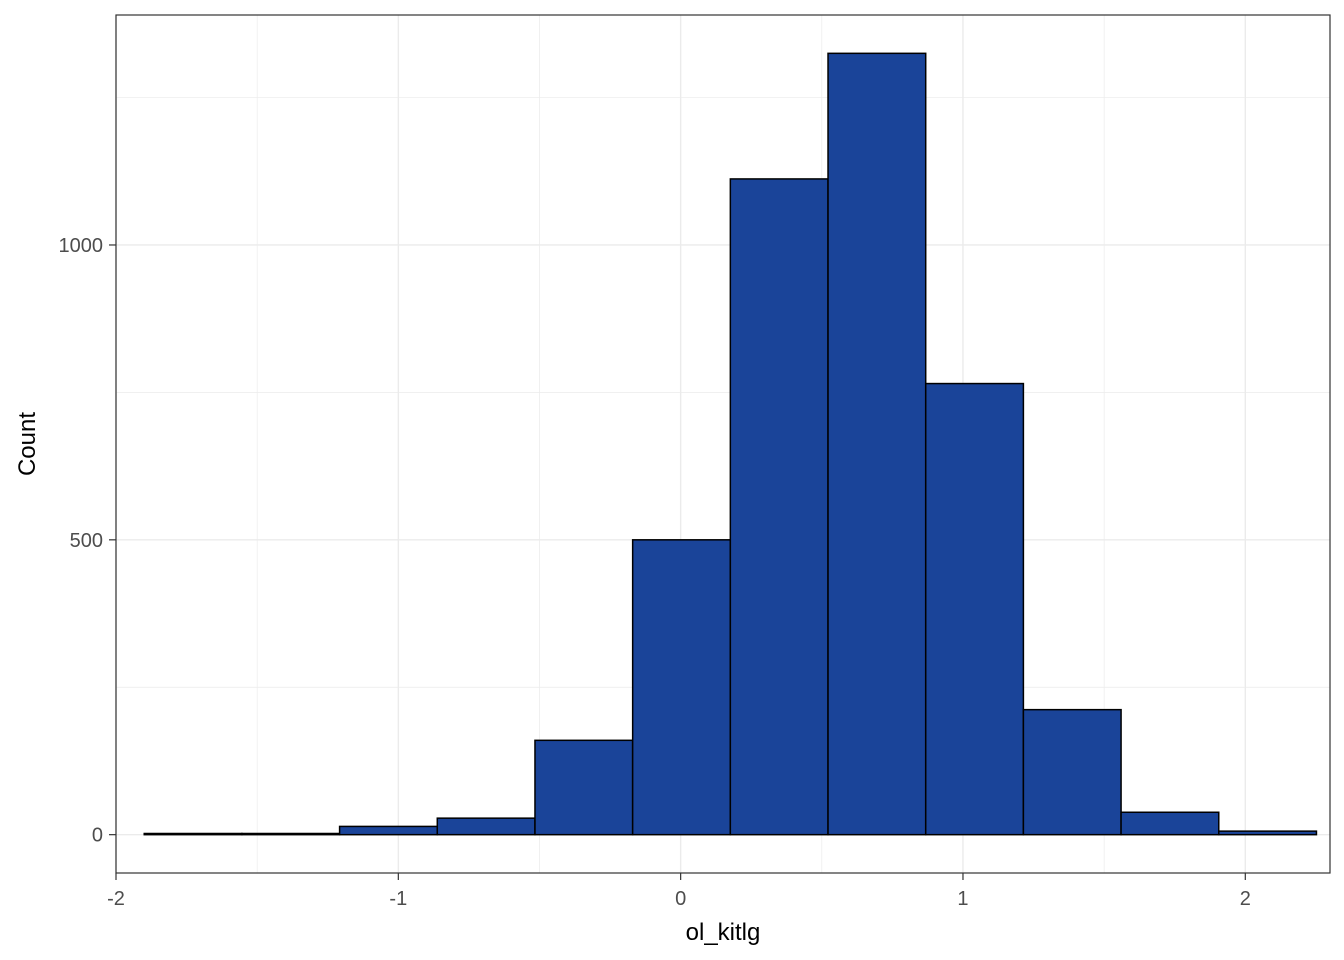  What do you see at coordinates (116, 899) in the screenshot?
I see `x-tick-label: -2` at bounding box center [116, 899].